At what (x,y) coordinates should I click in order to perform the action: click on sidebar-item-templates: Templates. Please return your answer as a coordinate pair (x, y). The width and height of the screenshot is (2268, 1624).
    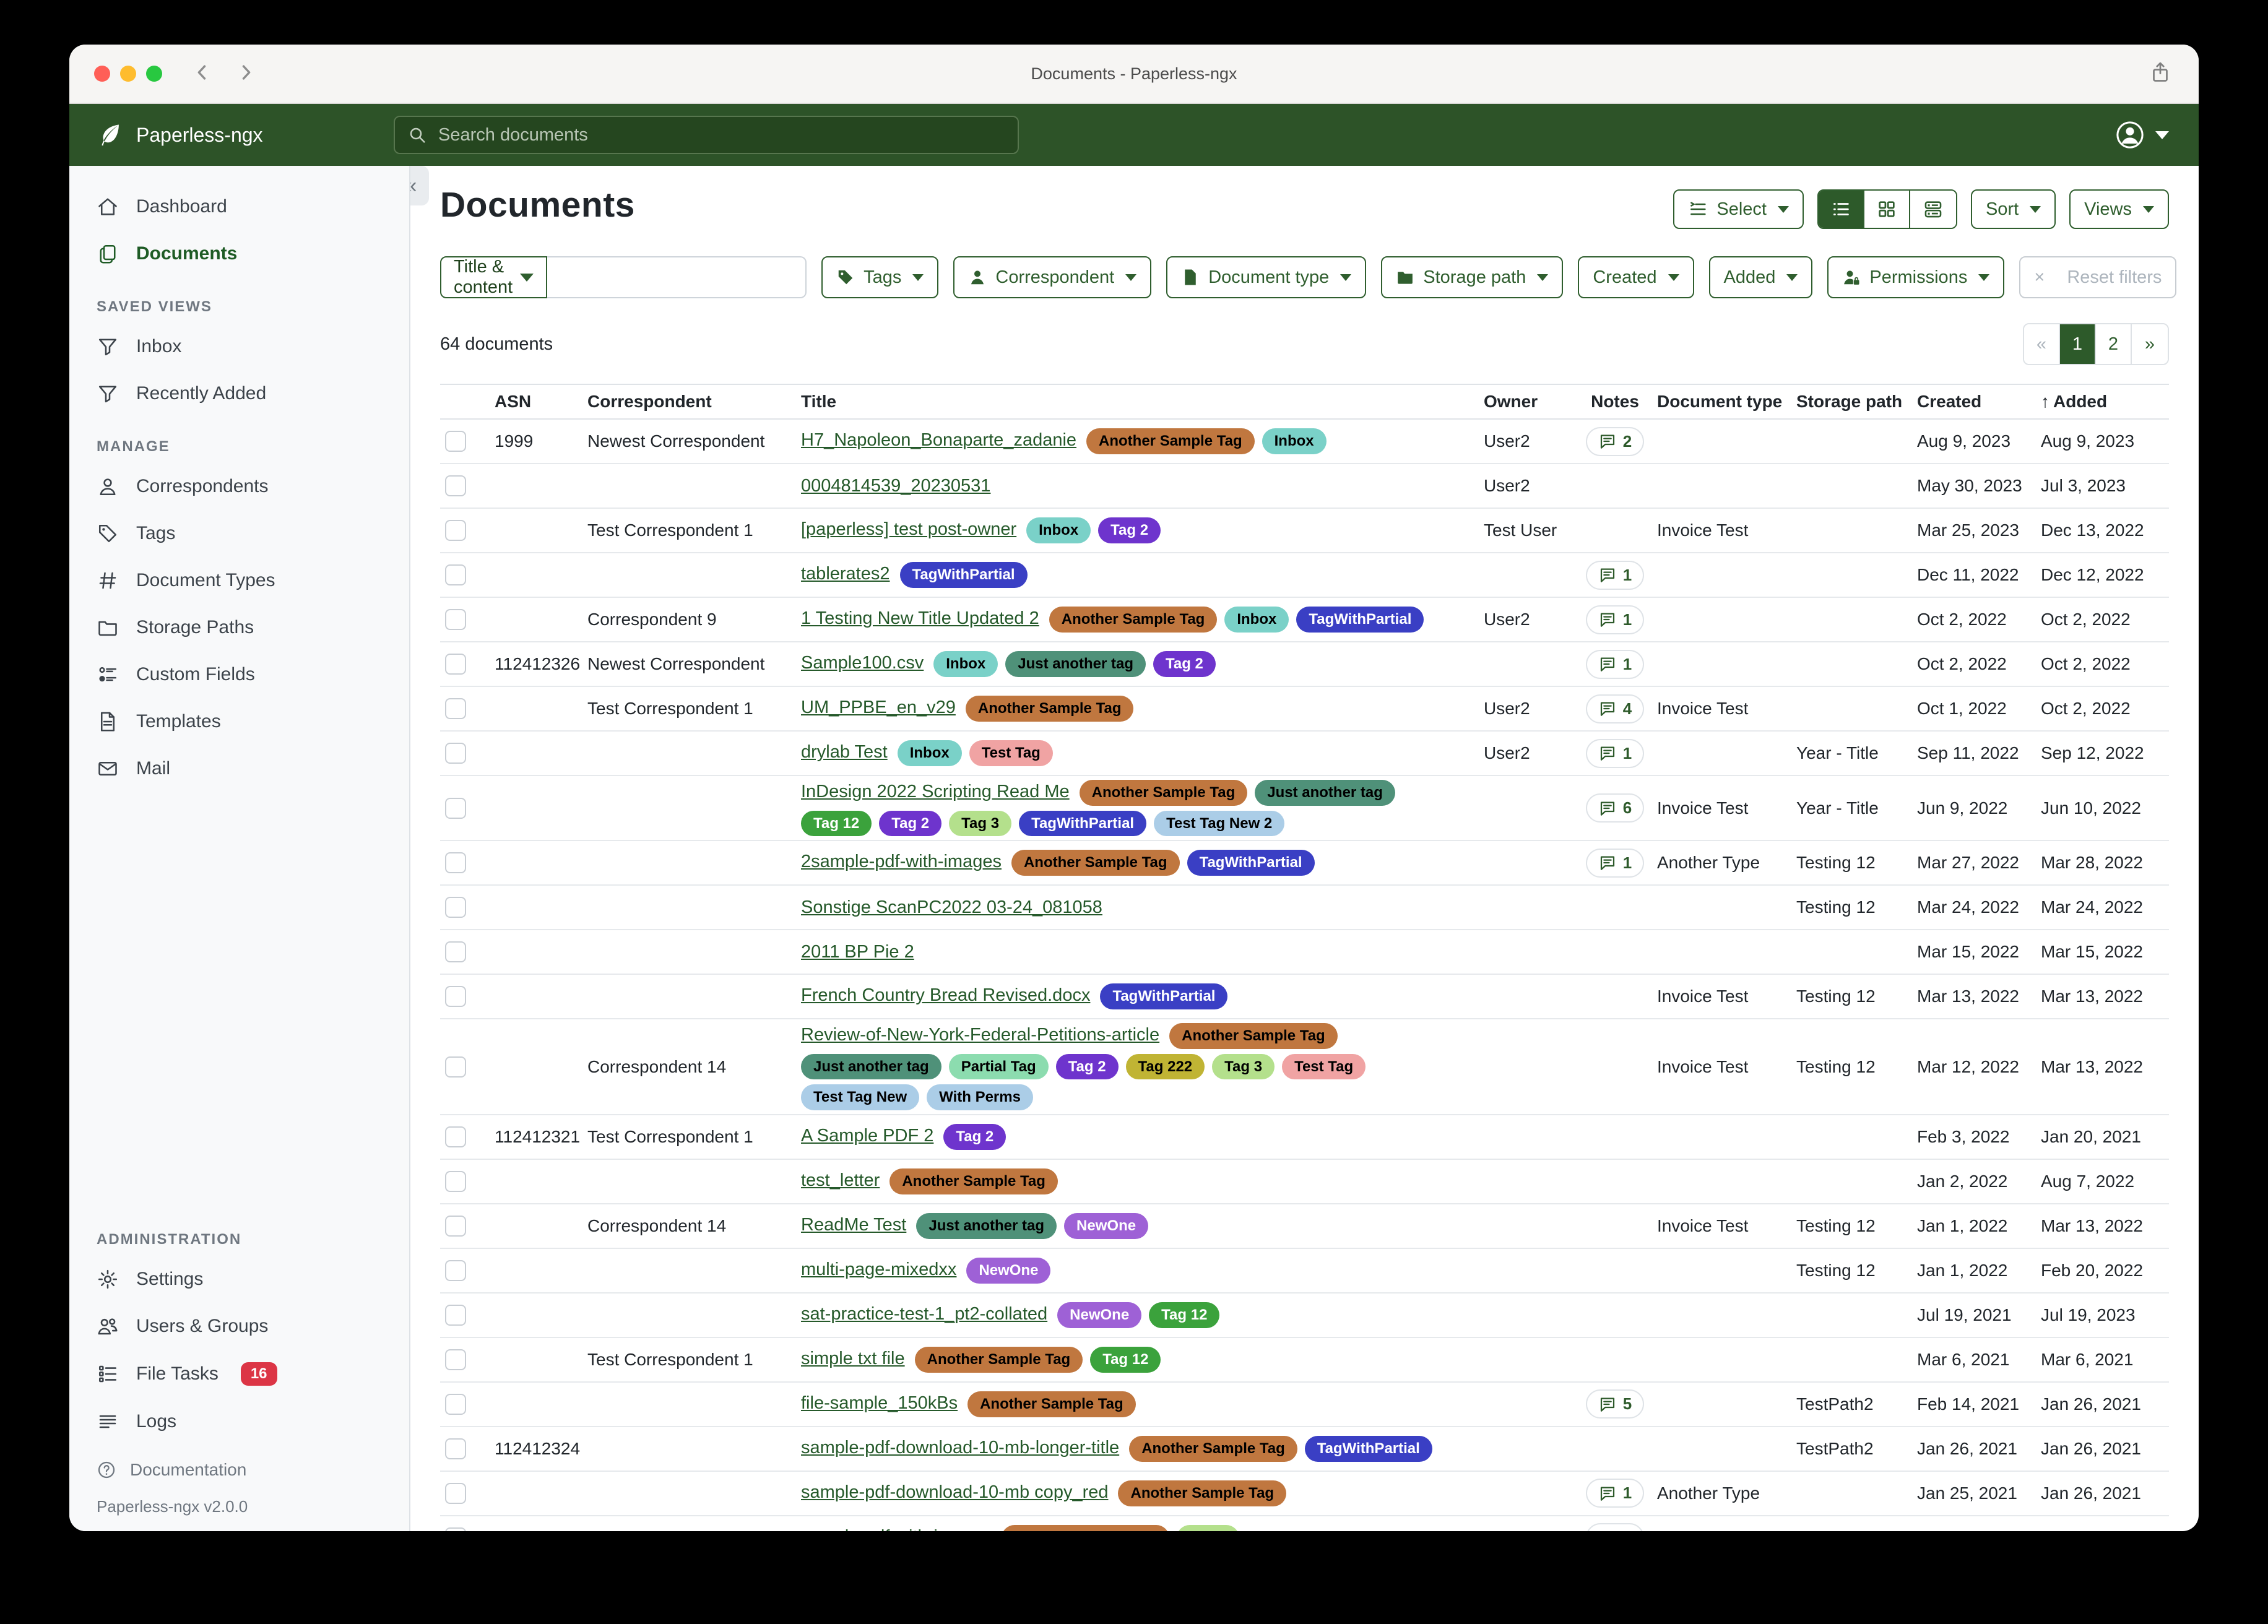
    Looking at the image, I should click on (239, 721).